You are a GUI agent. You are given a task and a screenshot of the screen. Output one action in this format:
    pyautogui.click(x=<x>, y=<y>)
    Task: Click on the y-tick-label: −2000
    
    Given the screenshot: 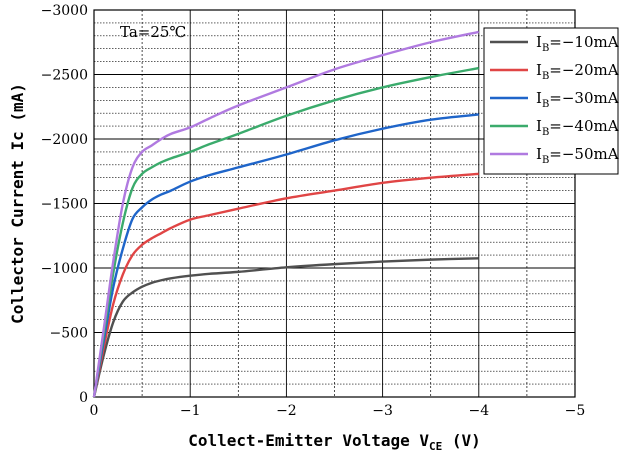 What is the action you would take?
    pyautogui.click(x=64, y=140)
    